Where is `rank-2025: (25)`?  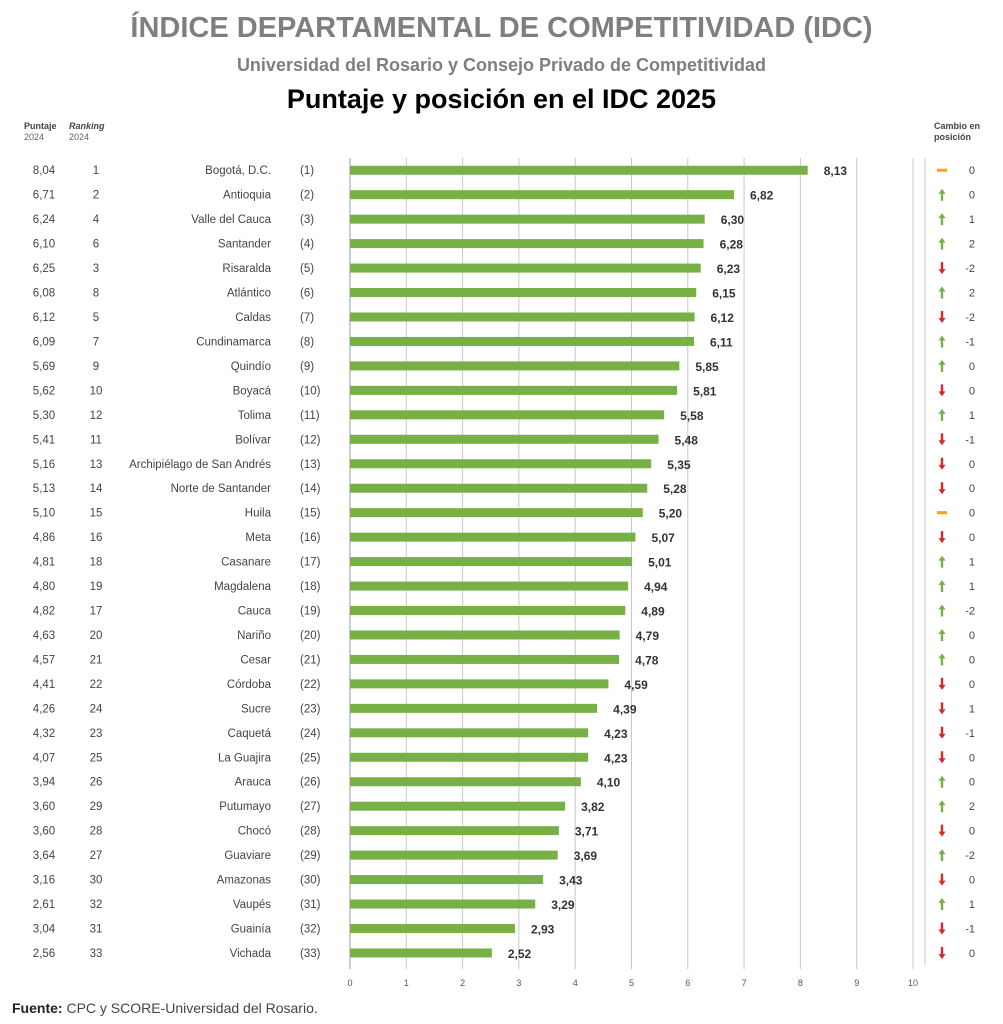 rank-2025: (25) is located at coordinates (310, 758).